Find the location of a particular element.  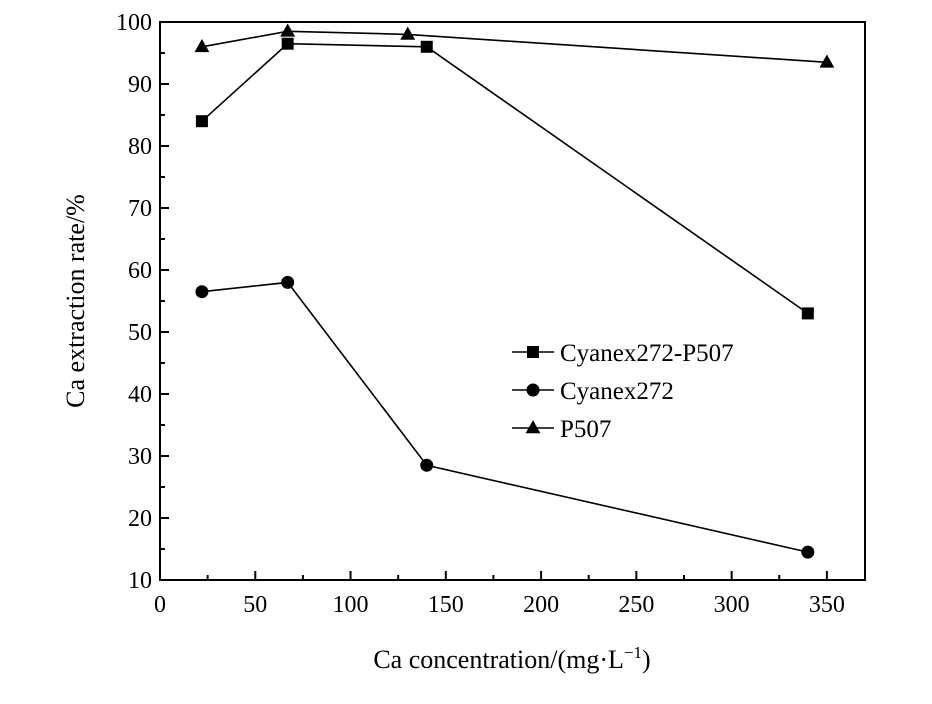

x-tick-label: 100 is located at coordinates (351, 605).